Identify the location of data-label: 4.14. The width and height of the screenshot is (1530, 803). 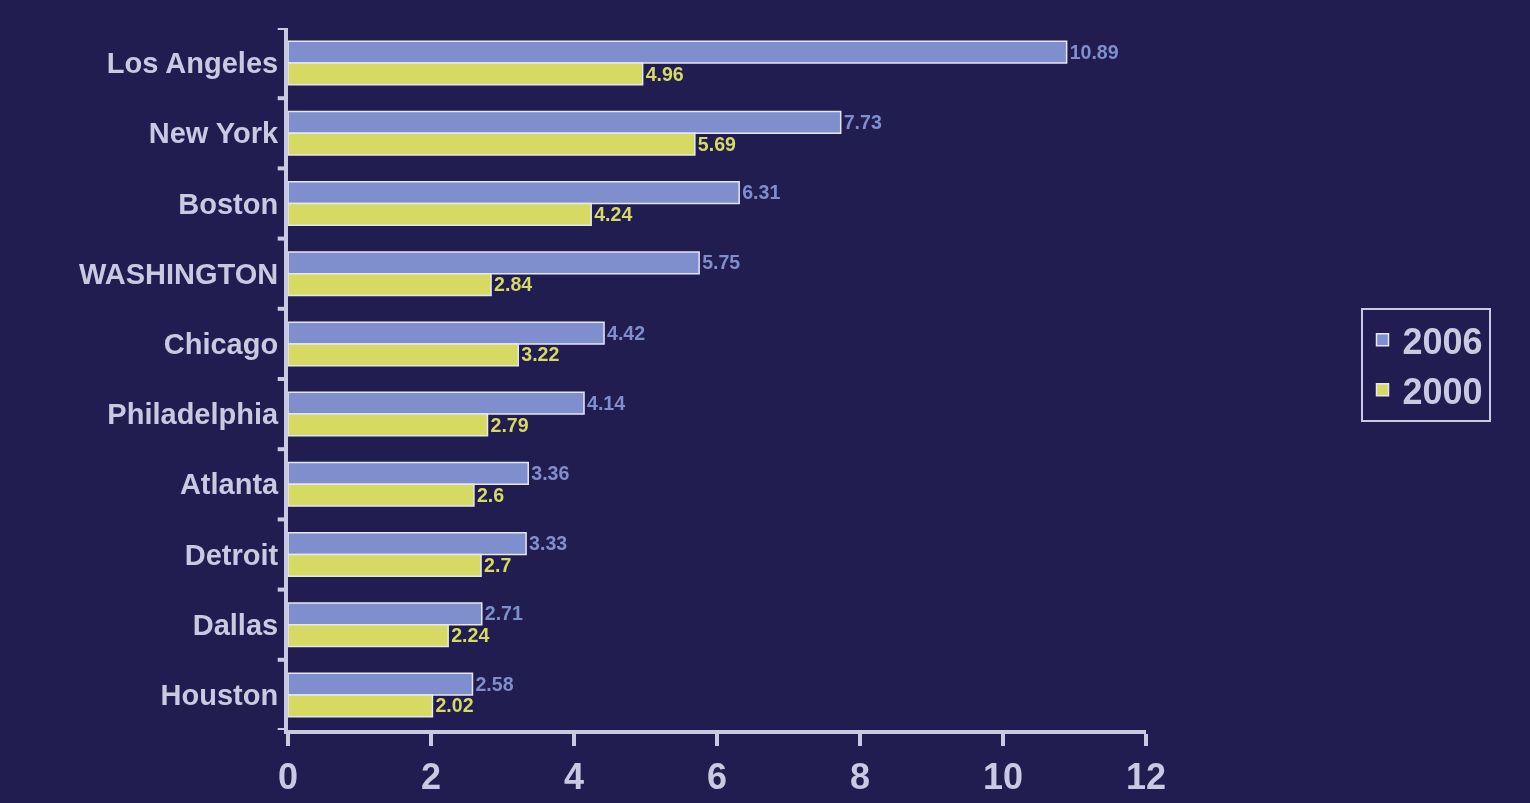
(606, 402).